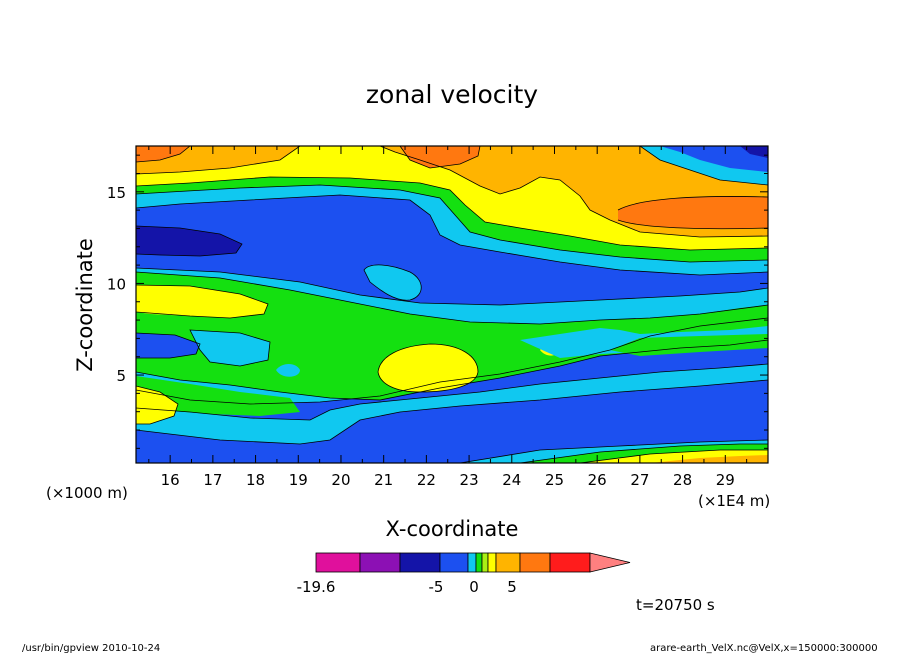 The image size is (904, 654). Describe the element at coordinates (511, 480) in the screenshot. I see `x-tick-label: 24` at that location.